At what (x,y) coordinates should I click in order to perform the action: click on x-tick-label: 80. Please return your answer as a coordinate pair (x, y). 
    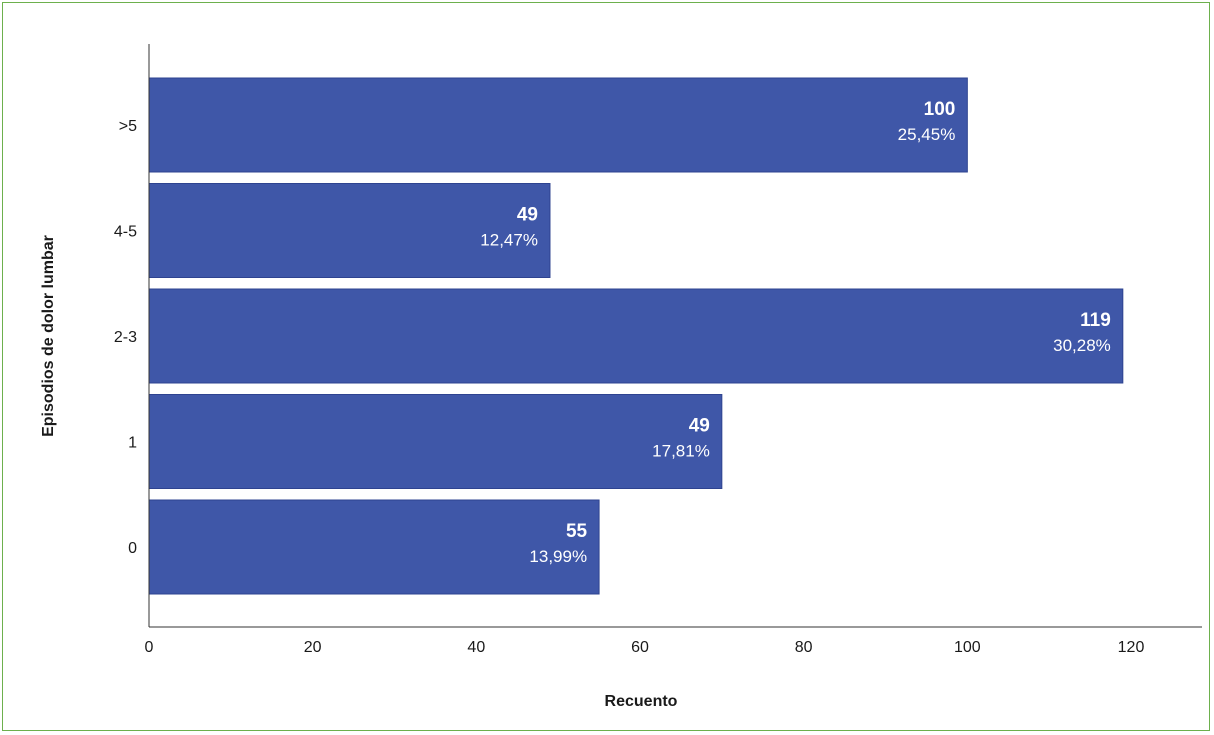
    Looking at the image, I should click on (804, 647).